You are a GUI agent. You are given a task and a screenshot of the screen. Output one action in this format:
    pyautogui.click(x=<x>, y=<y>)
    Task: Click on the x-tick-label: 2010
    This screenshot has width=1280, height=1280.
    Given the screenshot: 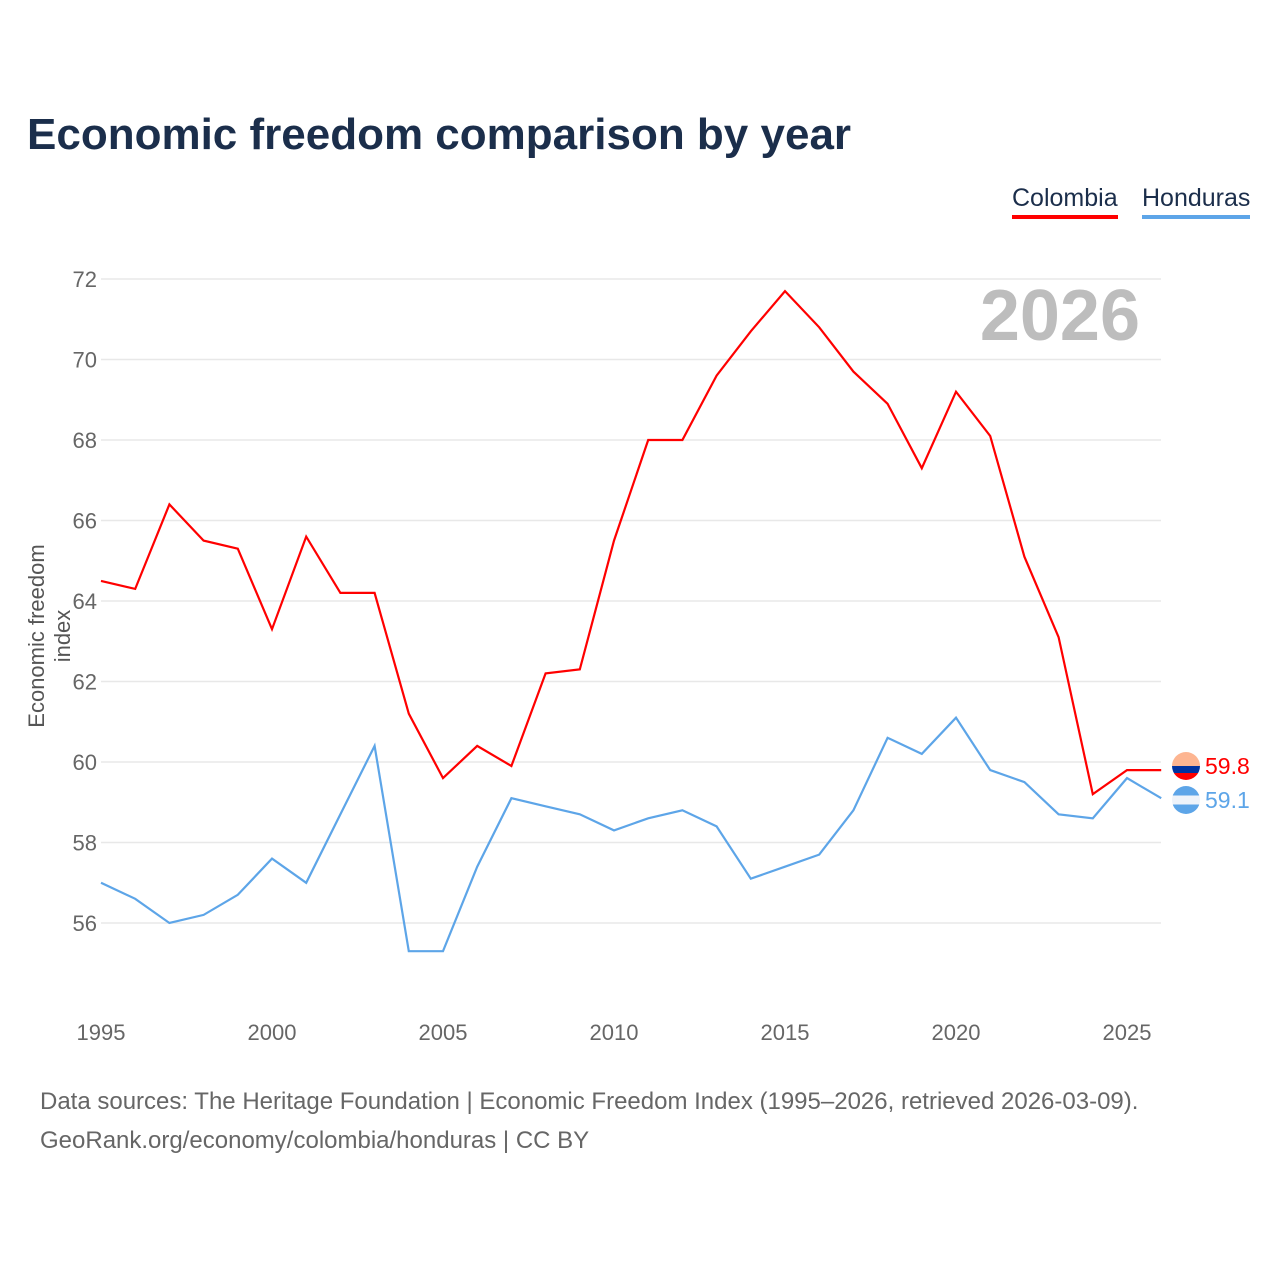 What is the action you would take?
    pyautogui.click(x=614, y=1032)
    